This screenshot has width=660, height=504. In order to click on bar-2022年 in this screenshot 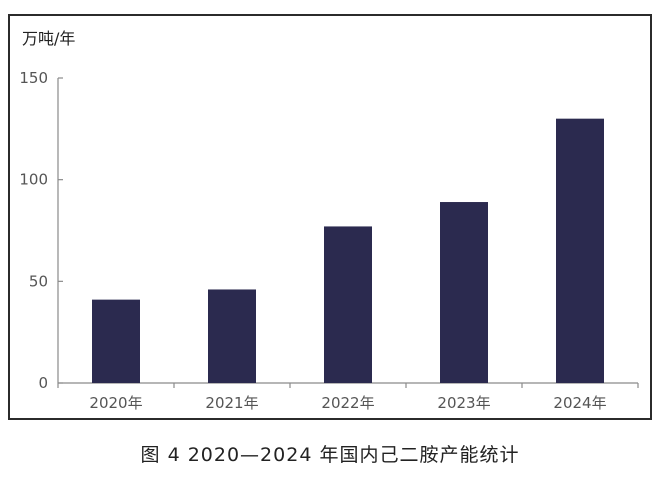, I will do `click(348, 304)`.